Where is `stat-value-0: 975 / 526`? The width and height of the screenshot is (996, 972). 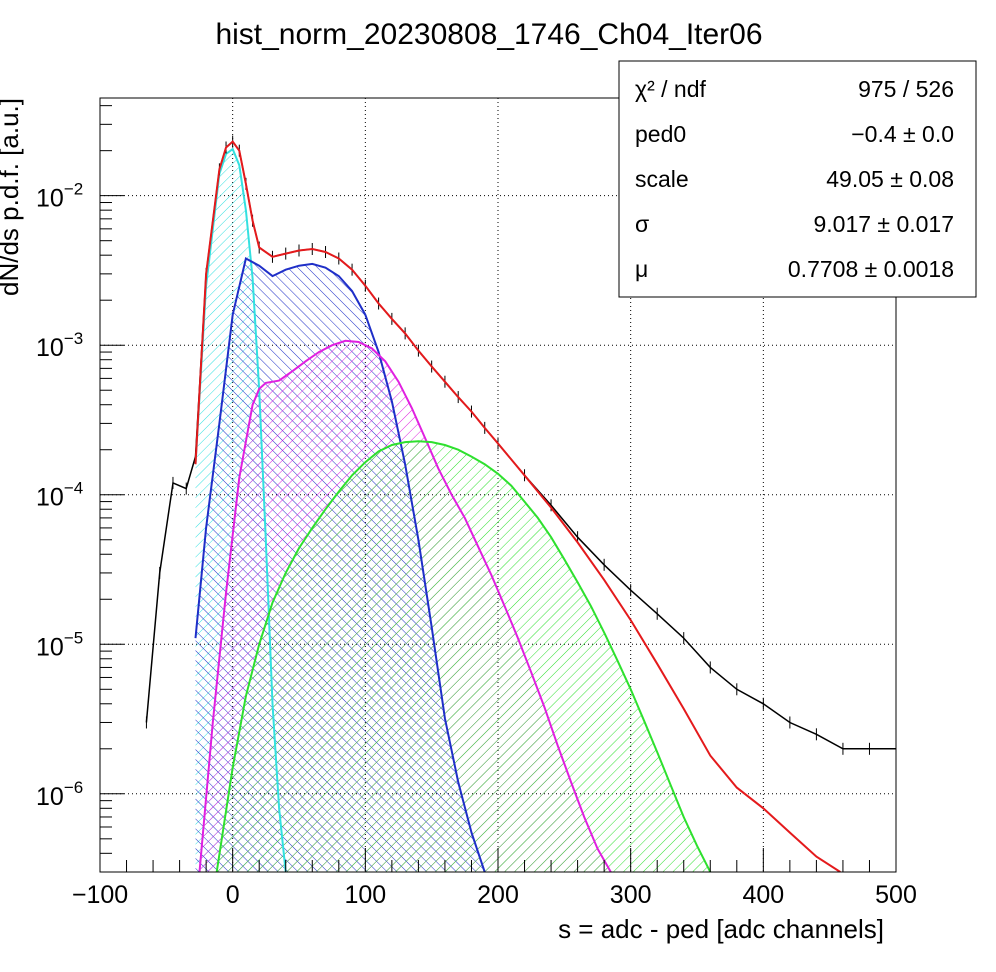
stat-value-0: 975 / 526 is located at coordinates (906, 89).